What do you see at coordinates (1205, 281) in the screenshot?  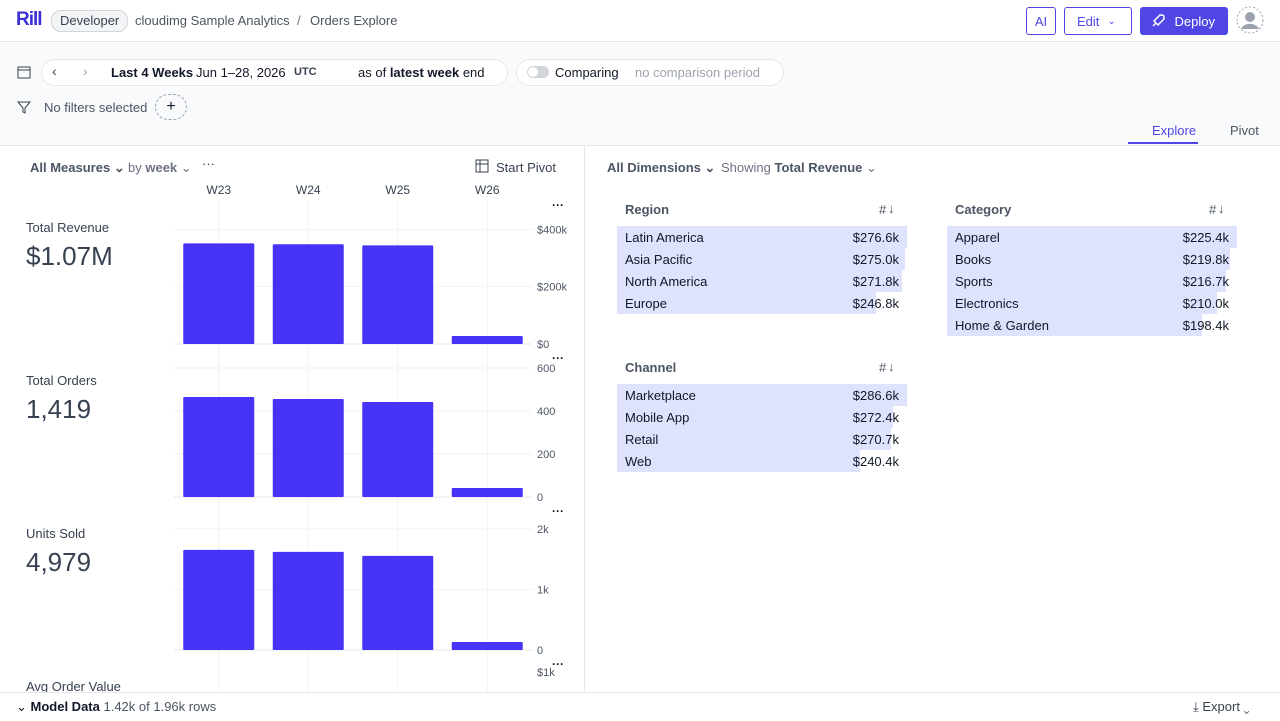 I see `row-value: $216.7k` at bounding box center [1205, 281].